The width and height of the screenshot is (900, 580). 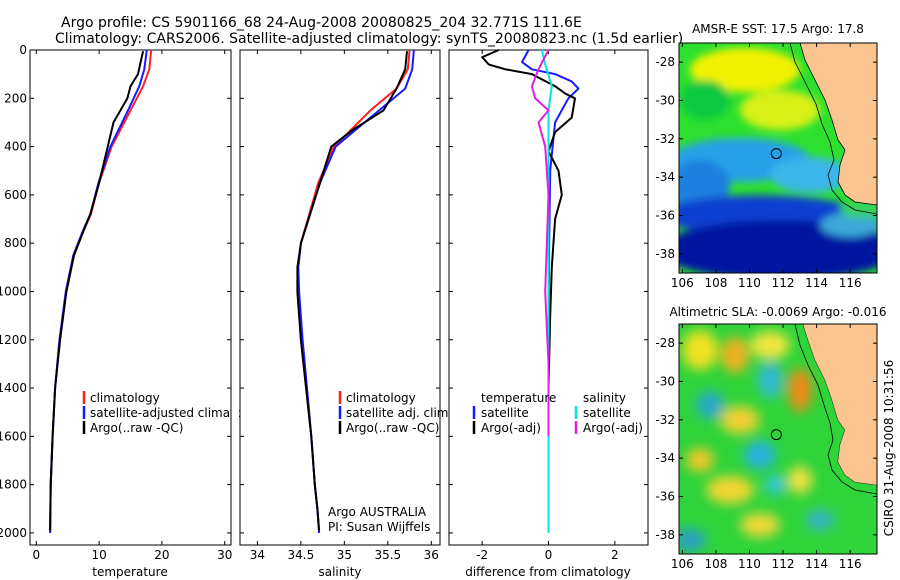 I want to click on legend-heading-temperature: temperature, so click(x=518, y=398).